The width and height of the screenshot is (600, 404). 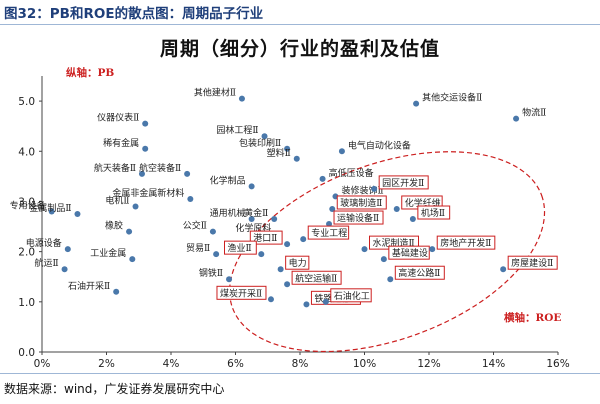 I want to click on y-tick-label: 4.0, so click(x=26, y=152).